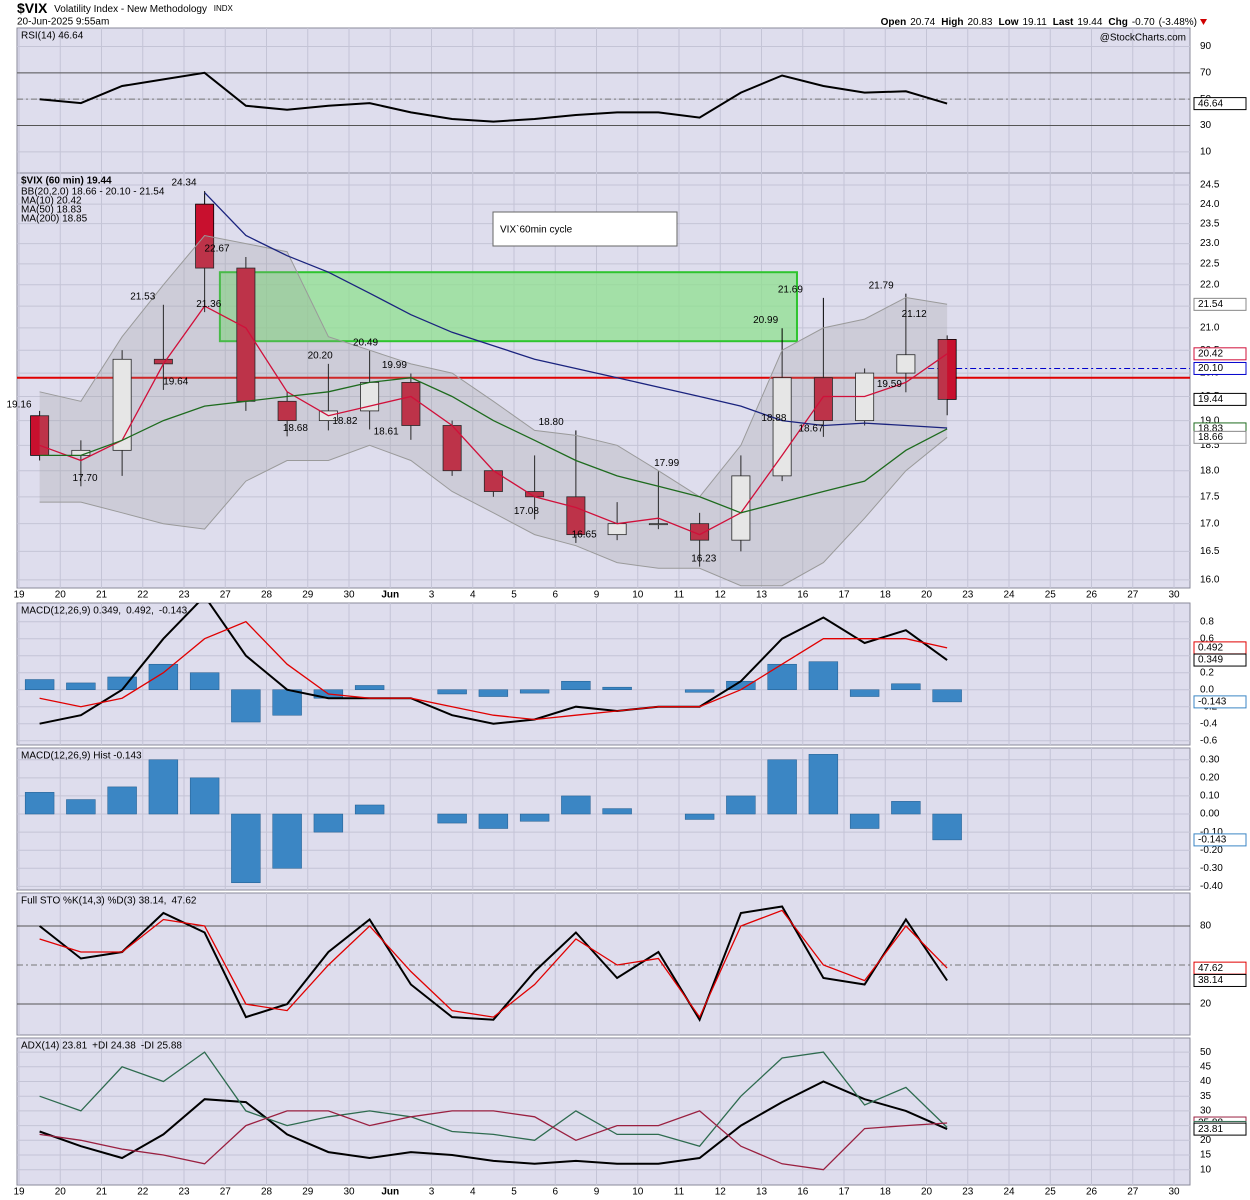 This screenshot has height=1200, width=1250. I want to click on value-marker-label: 21.54, so click(1210, 304).